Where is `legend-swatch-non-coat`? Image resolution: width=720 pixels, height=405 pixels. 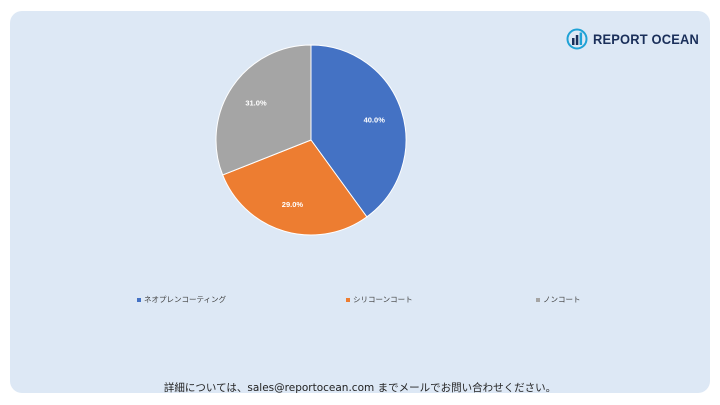 legend-swatch-non-coat is located at coordinates (538, 299).